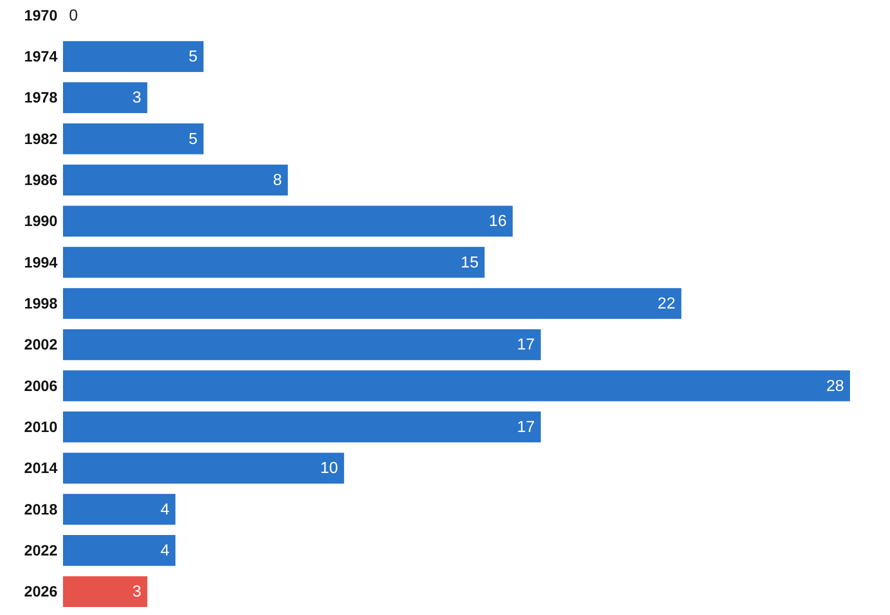 The height and width of the screenshot is (615, 890). What do you see at coordinates (41, 221) in the screenshot?
I see `y-tick-label: 1990` at bounding box center [41, 221].